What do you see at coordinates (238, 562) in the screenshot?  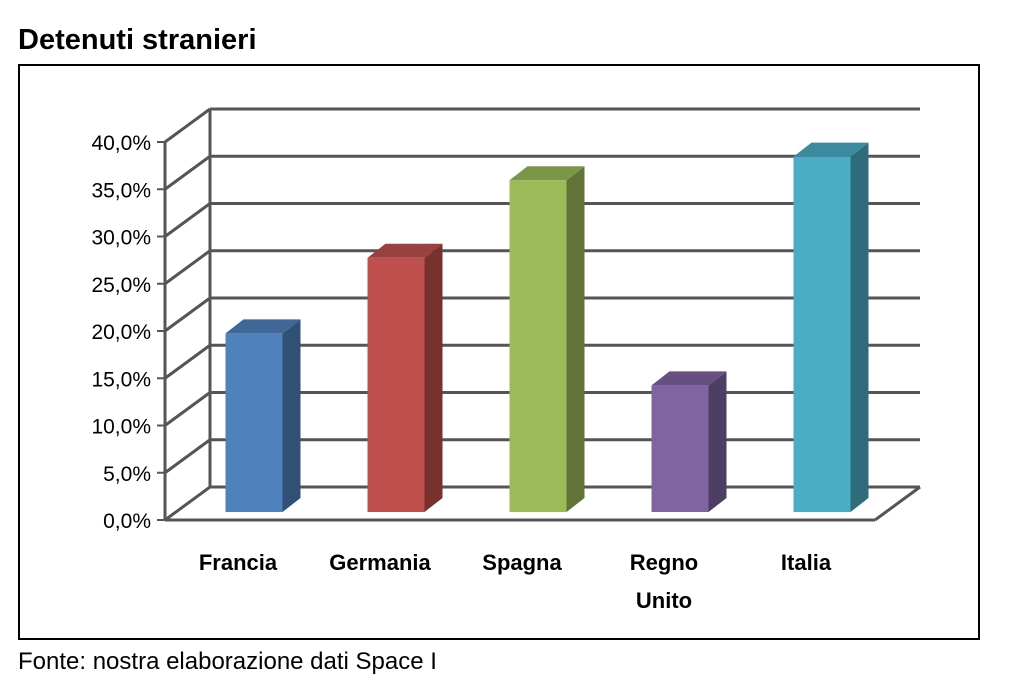 I see `x-tick-label: Francia` at bounding box center [238, 562].